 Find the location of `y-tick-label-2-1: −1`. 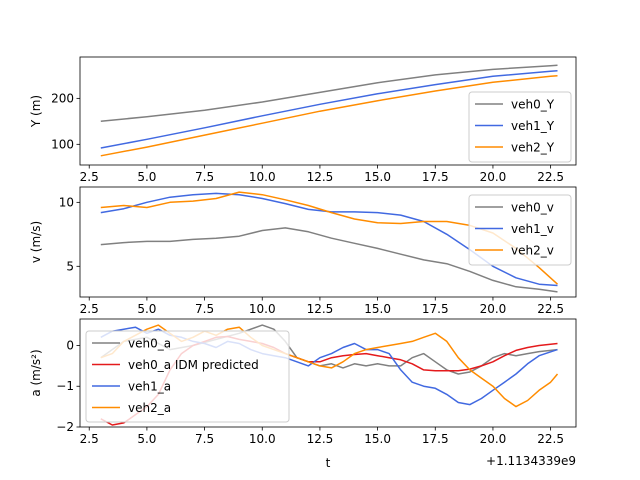

y-tick-label-2-1: −1 is located at coordinates (65, 386).